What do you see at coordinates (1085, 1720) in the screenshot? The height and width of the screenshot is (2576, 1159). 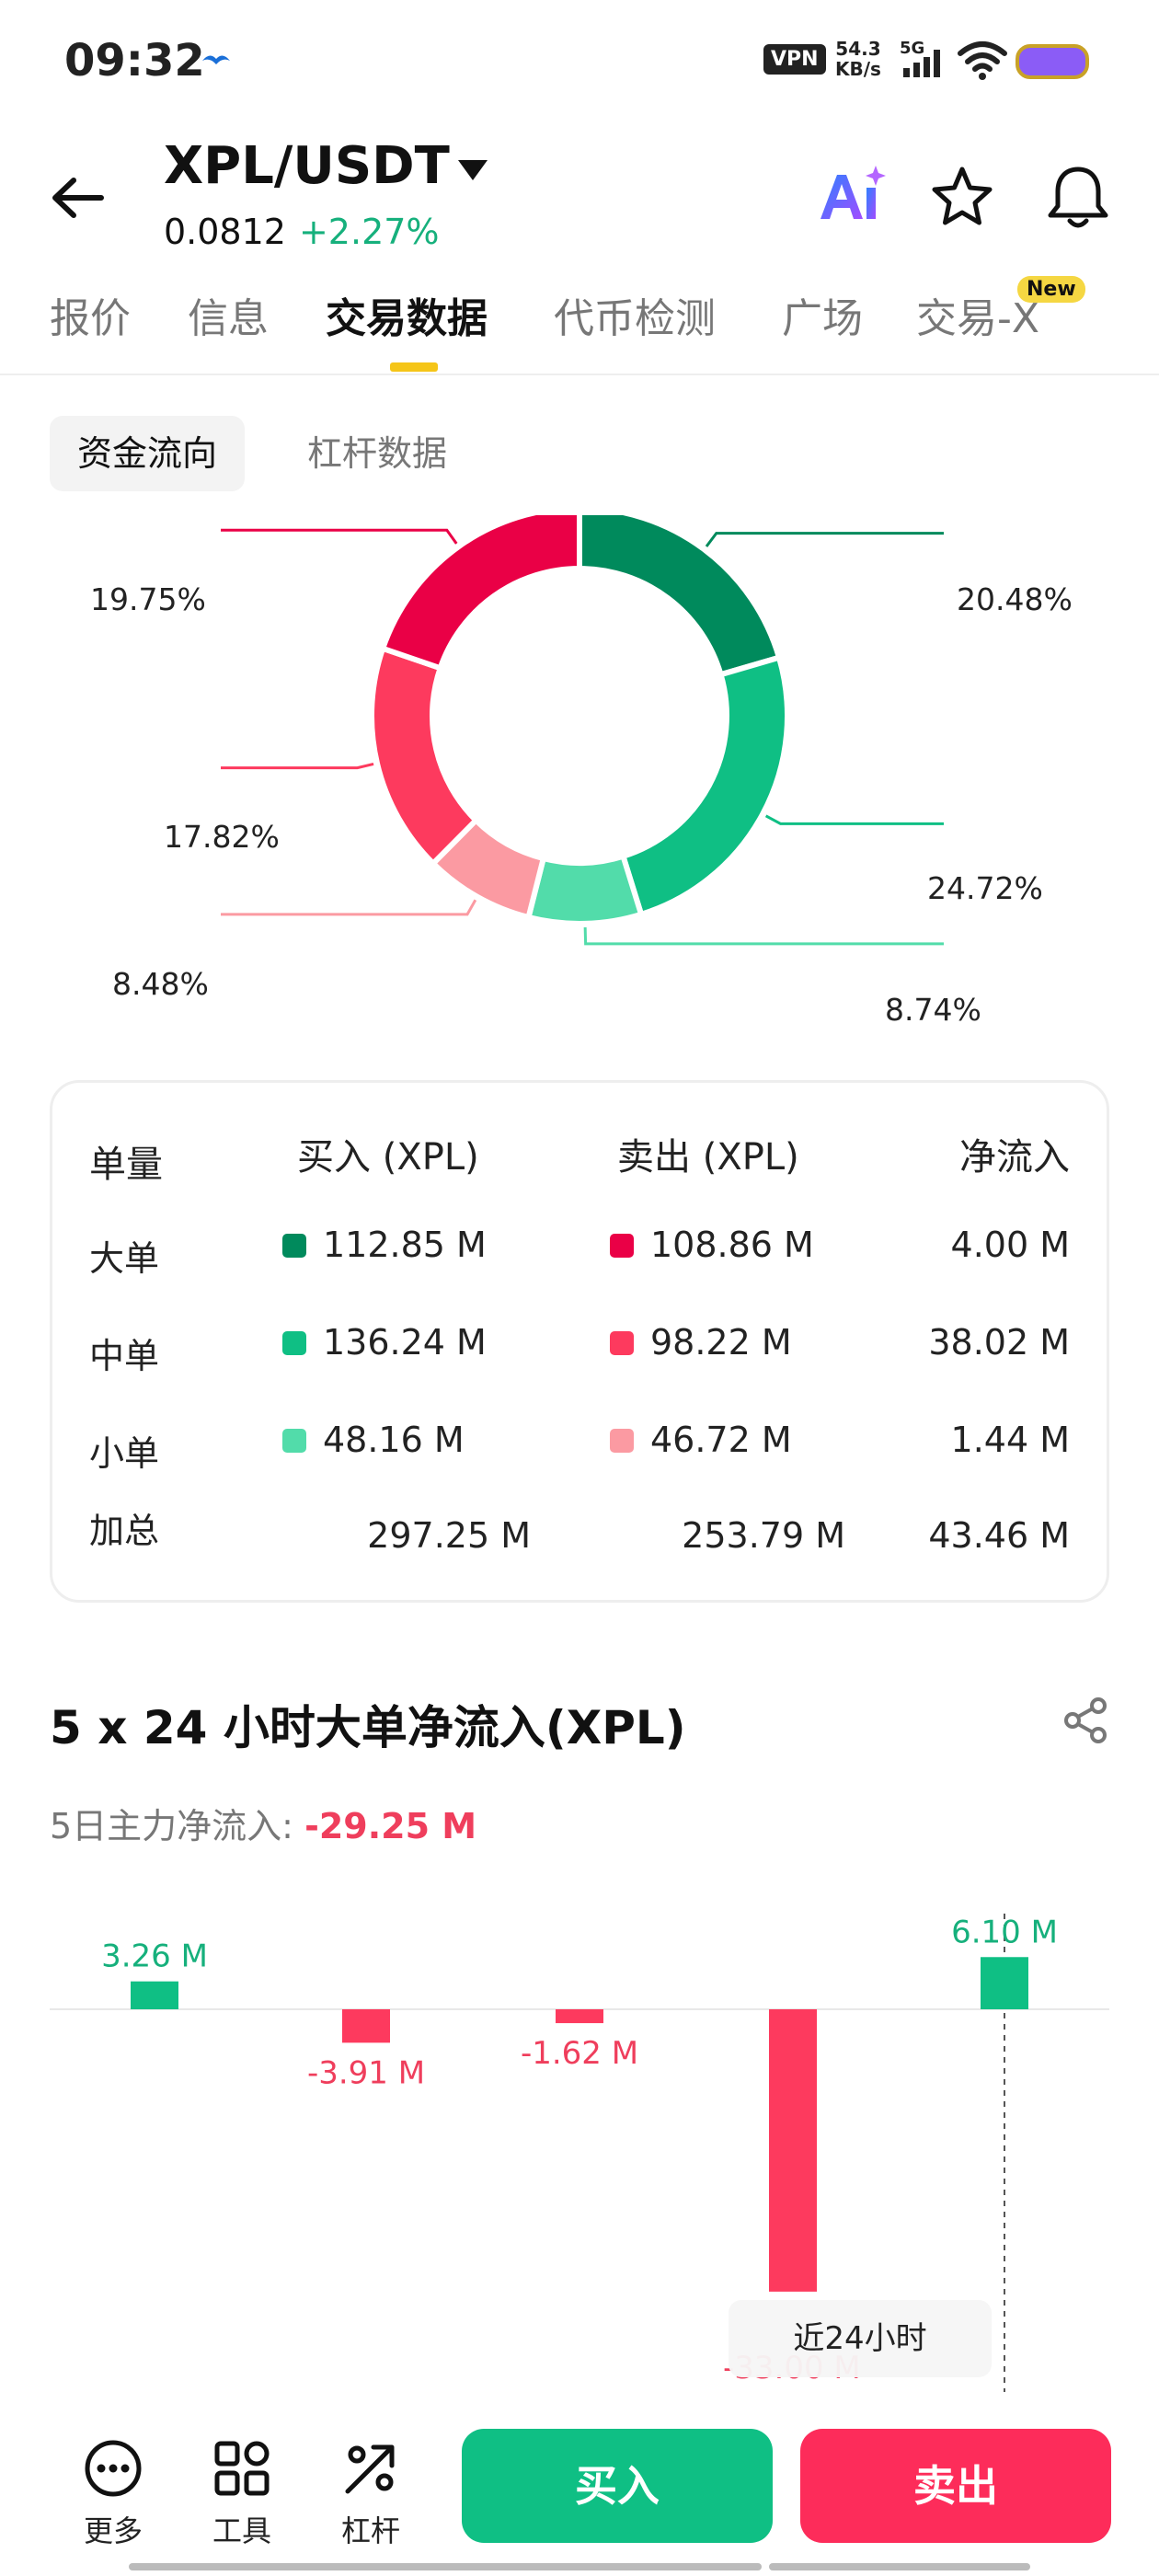 I see `share-icon` at bounding box center [1085, 1720].